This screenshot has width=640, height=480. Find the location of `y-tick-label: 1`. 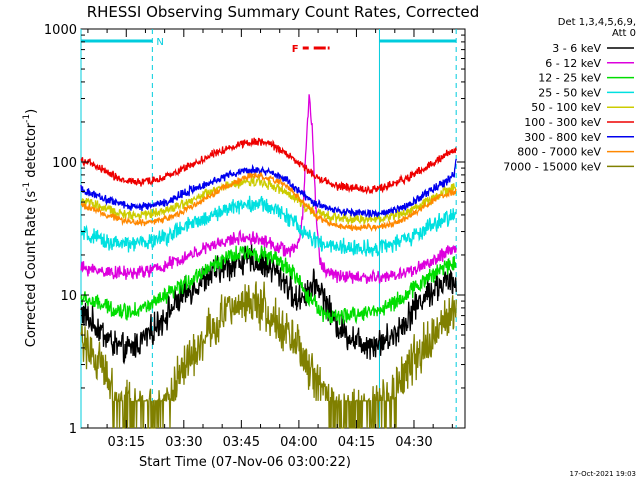

y-tick-label: 1 is located at coordinates (73, 429).